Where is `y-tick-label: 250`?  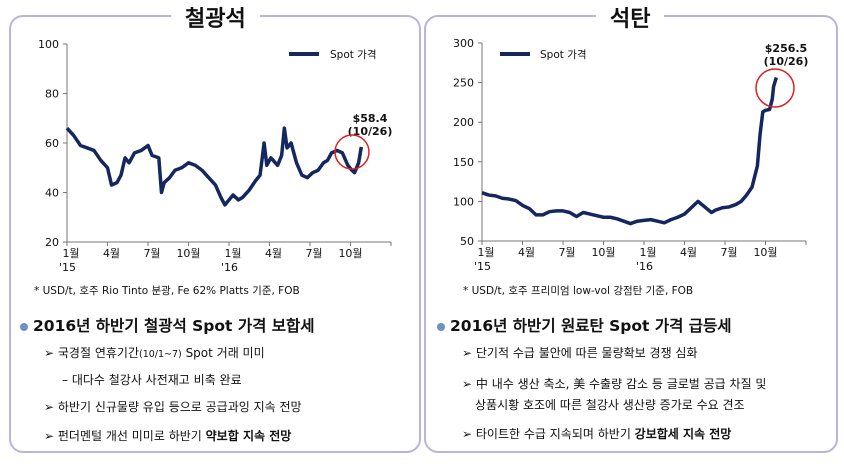 y-tick-label: 250 is located at coordinates (463, 83).